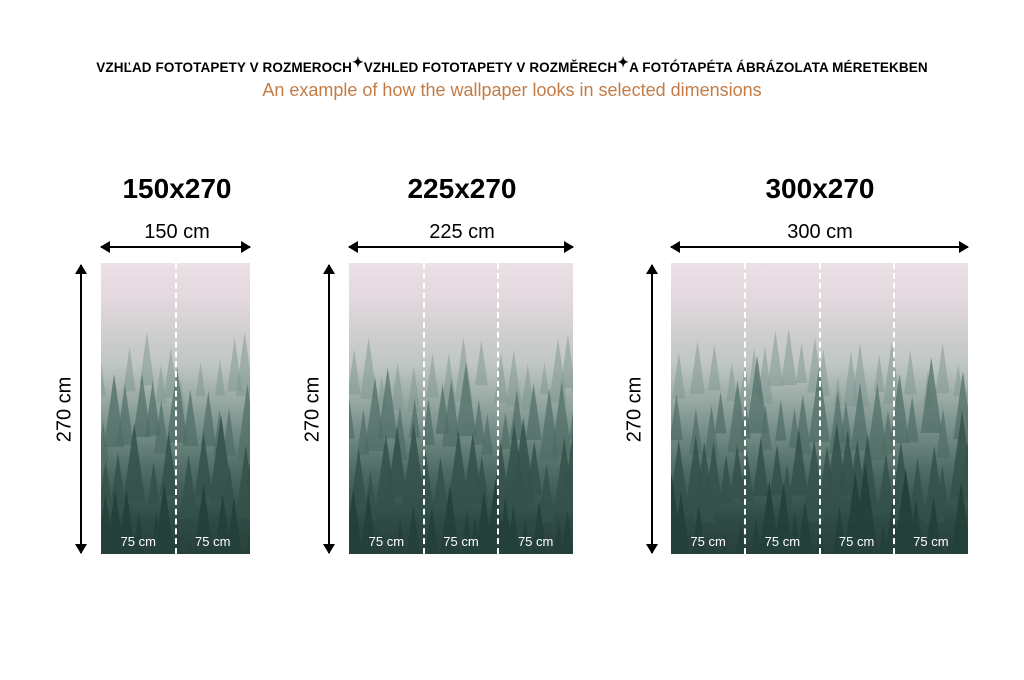 This screenshot has width=1024, height=680. What do you see at coordinates (819, 247) in the screenshot?
I see `width-arrow` at bounding box center [819, 247].